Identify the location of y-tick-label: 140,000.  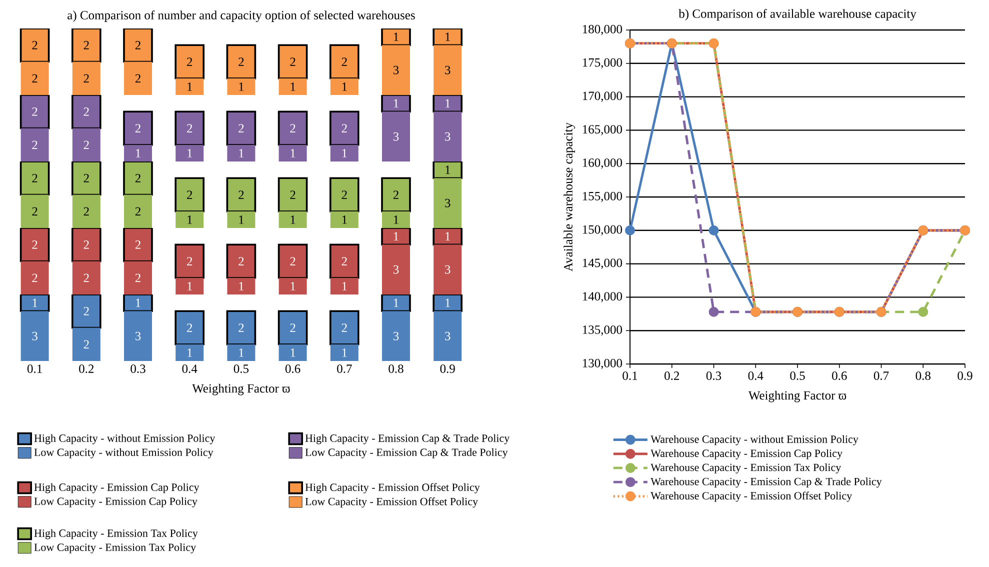
(602, 297).